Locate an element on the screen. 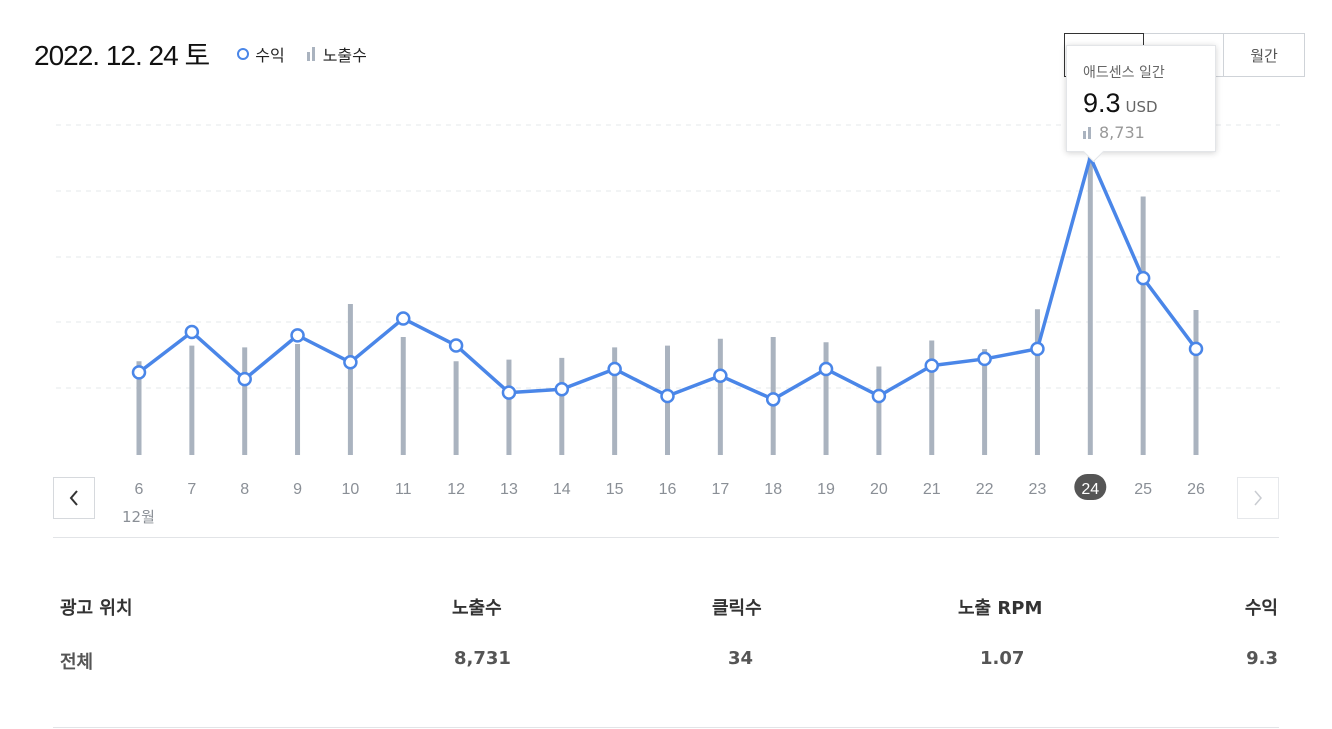 This screenshot has width=1332, height=729. table-row: 전체 8,731 34 1.07 9.3 is located at coordinates (669, 662).